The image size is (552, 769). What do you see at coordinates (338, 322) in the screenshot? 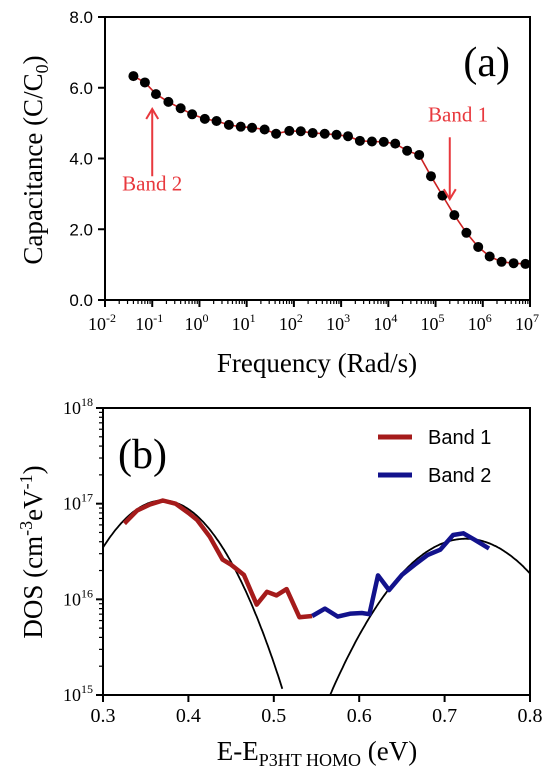
I see `x-tick-label: 10³` at bounding box center [338, 322].